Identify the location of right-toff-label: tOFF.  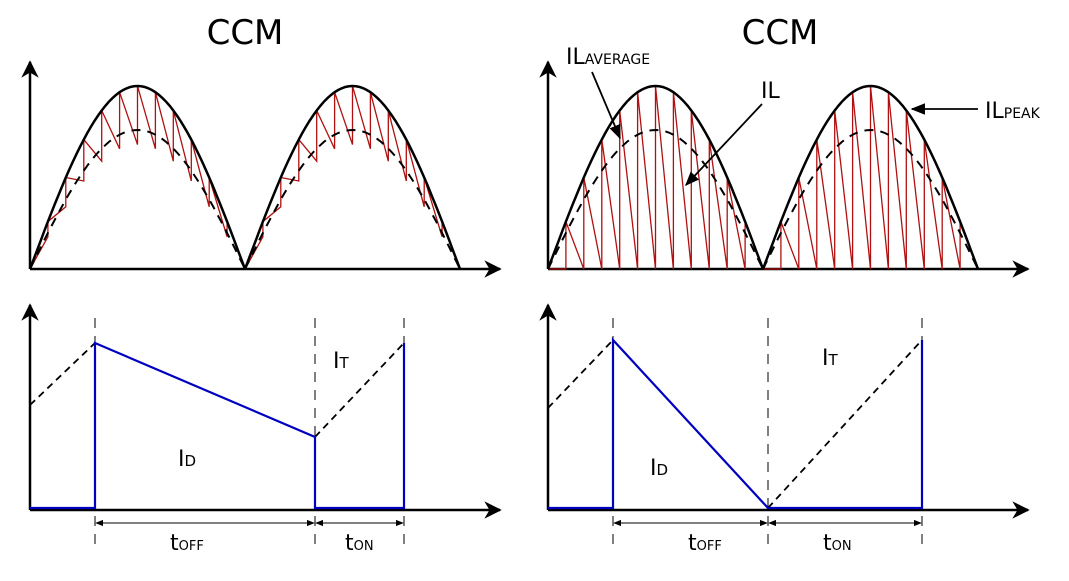
(705, 543).